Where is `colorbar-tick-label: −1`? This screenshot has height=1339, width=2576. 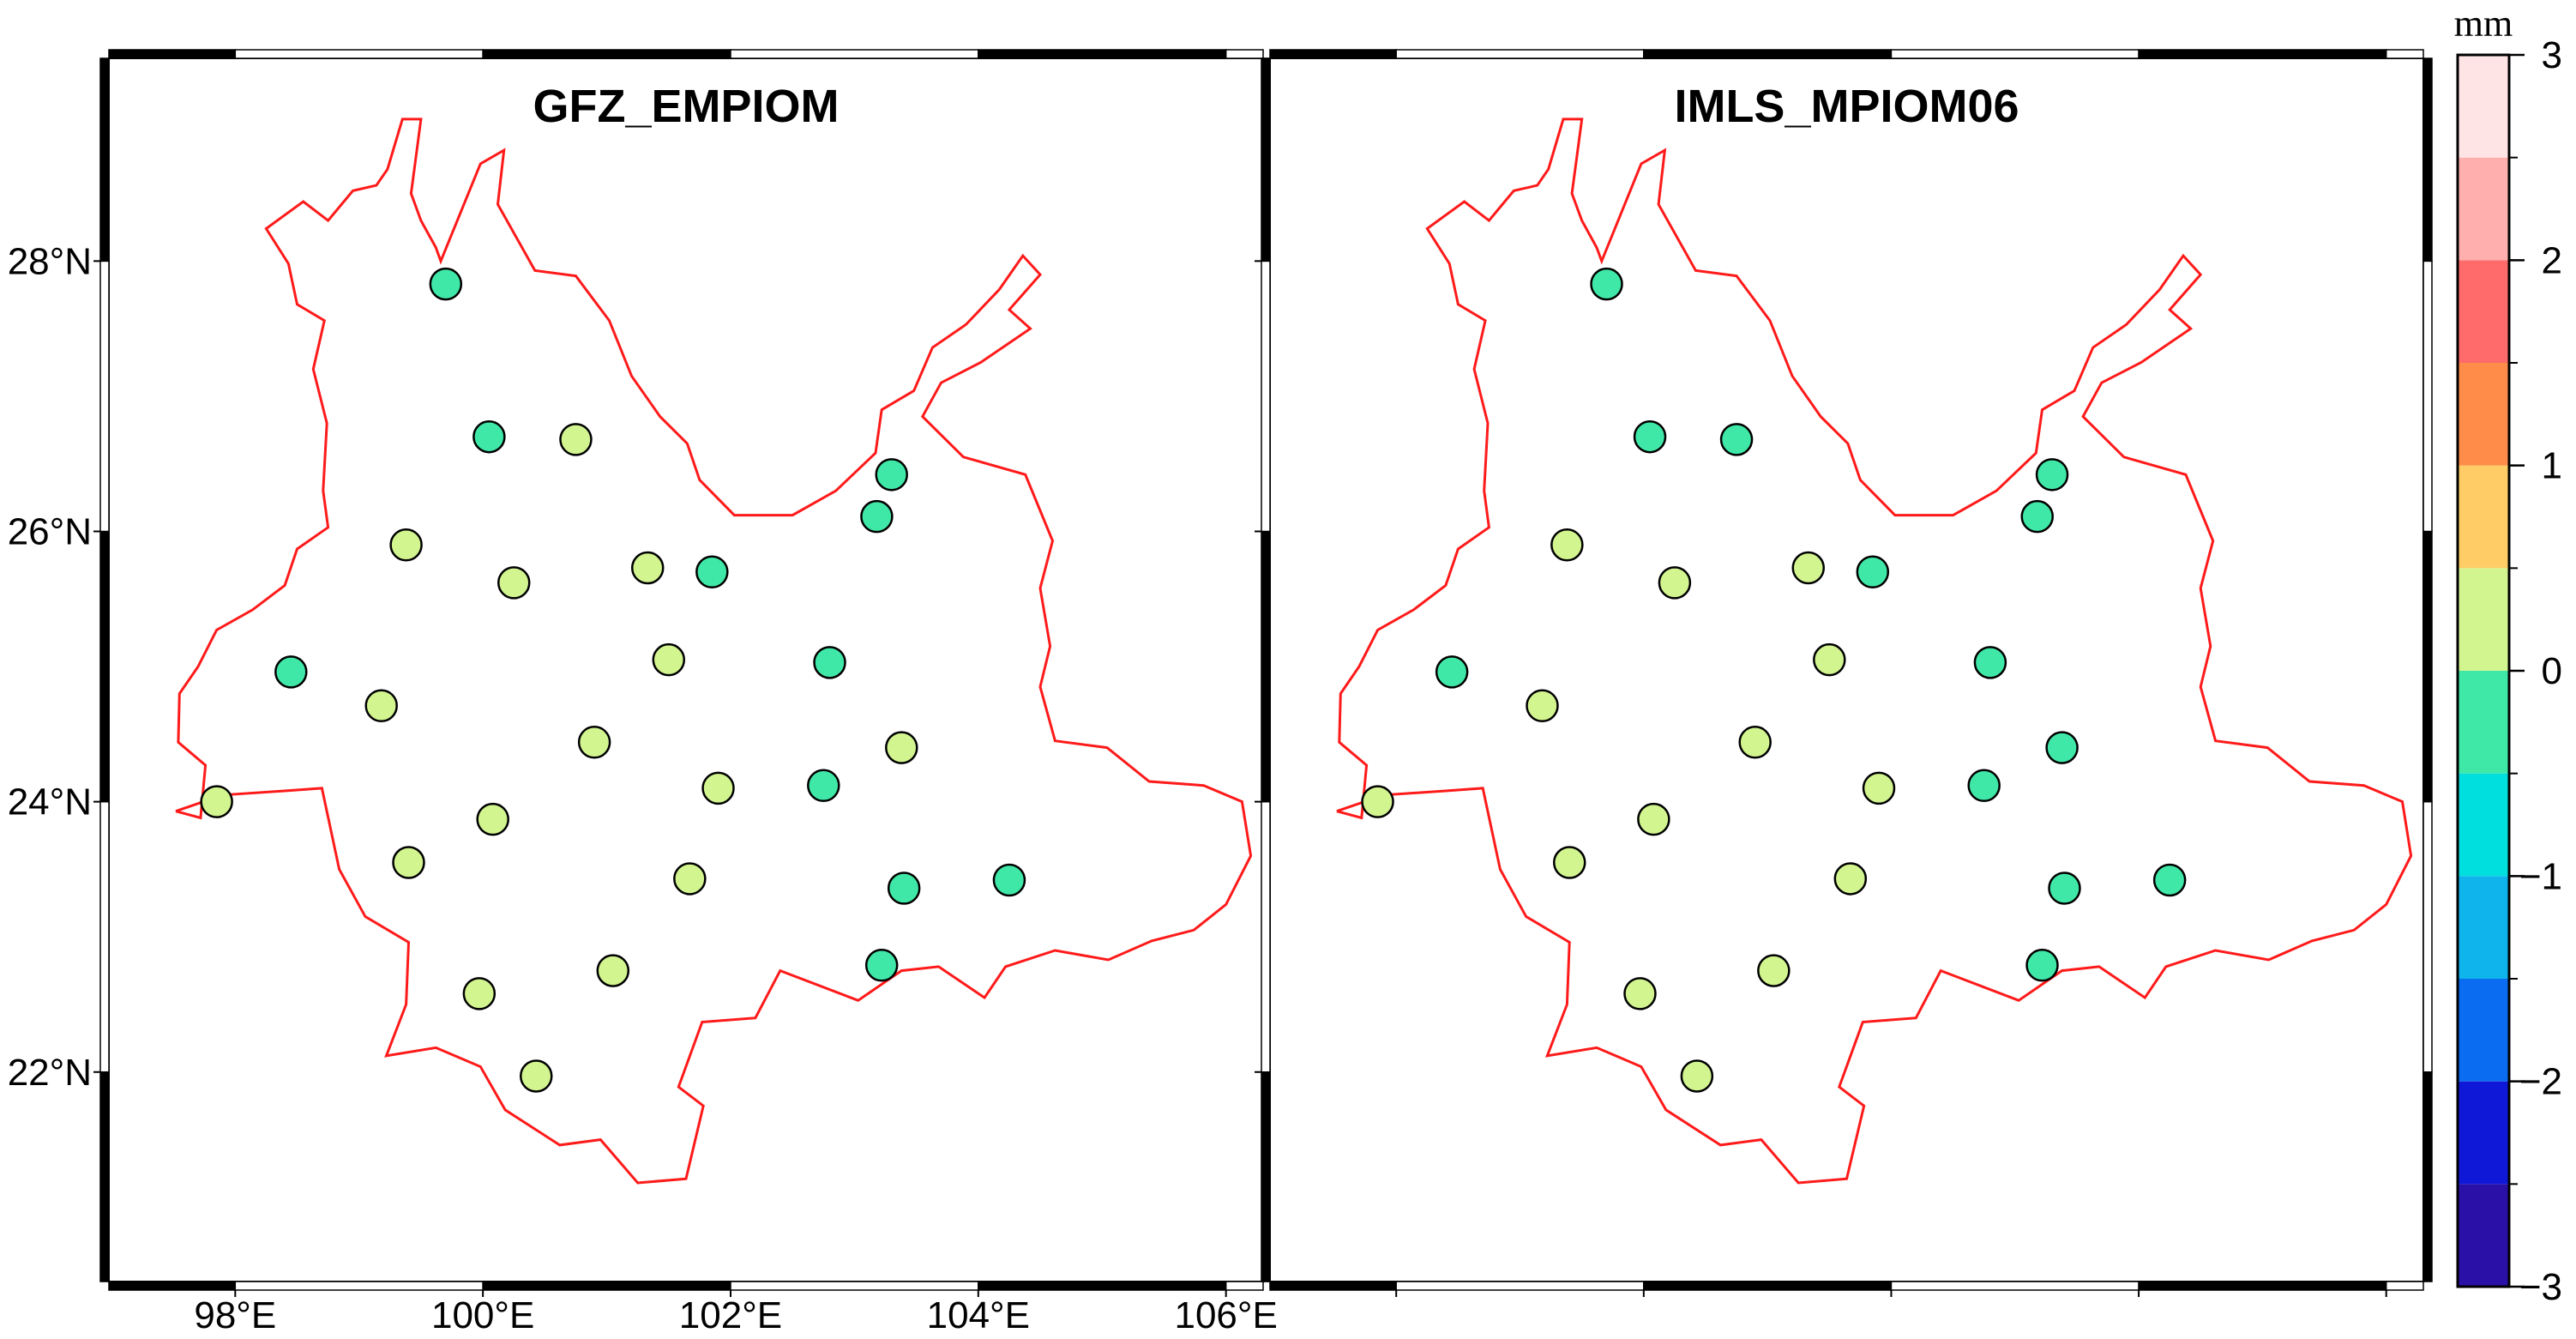 colorbar-tick-label: −1 is located at coordinates (2540, 876).